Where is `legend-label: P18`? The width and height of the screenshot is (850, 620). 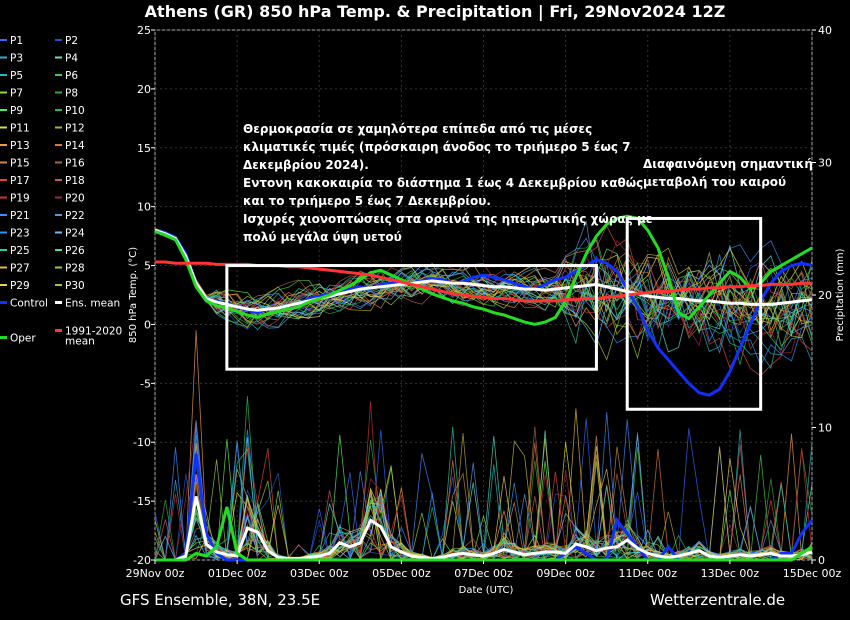
legend-label: P18 is located at coordinates (75, 181).